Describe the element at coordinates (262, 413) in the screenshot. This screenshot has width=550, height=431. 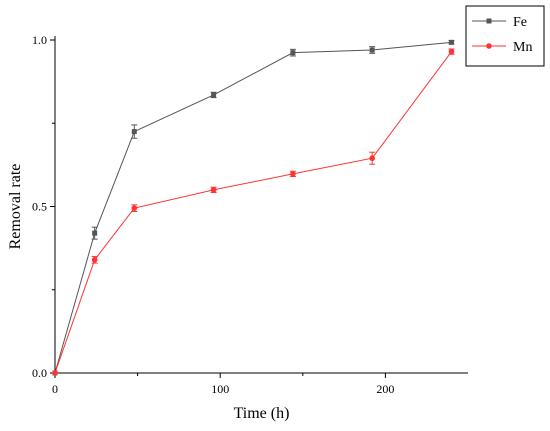
I see `x-axis-title: Time (h)` at that location.